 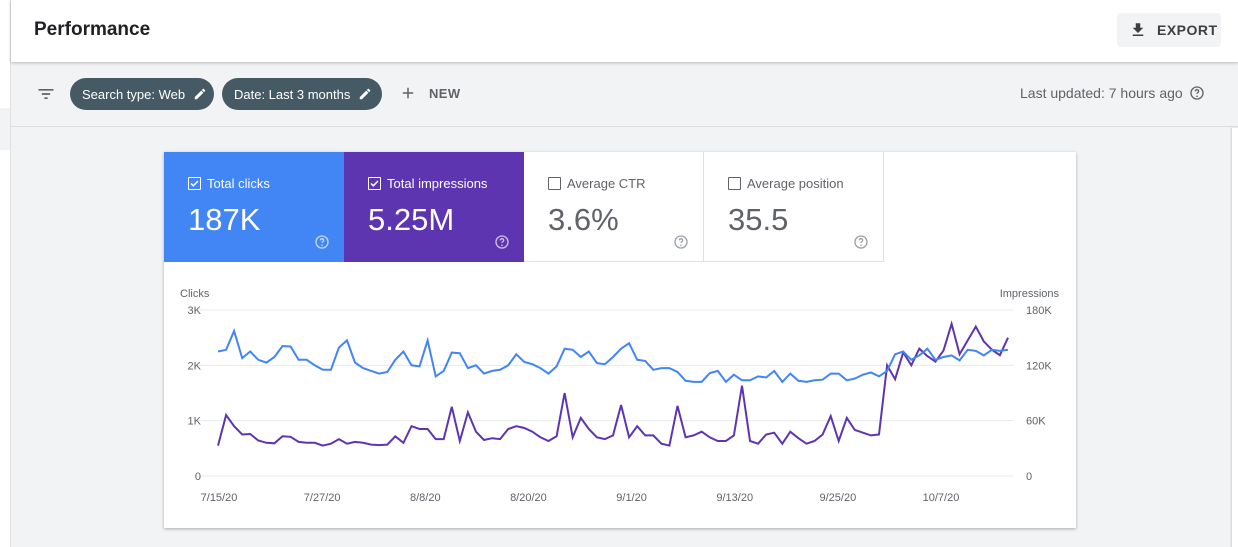 What do you see at coordinates (425, 498) in the screenshot?
I see `x-tick-label: 8/8/20` at bounding box center [425, 498].